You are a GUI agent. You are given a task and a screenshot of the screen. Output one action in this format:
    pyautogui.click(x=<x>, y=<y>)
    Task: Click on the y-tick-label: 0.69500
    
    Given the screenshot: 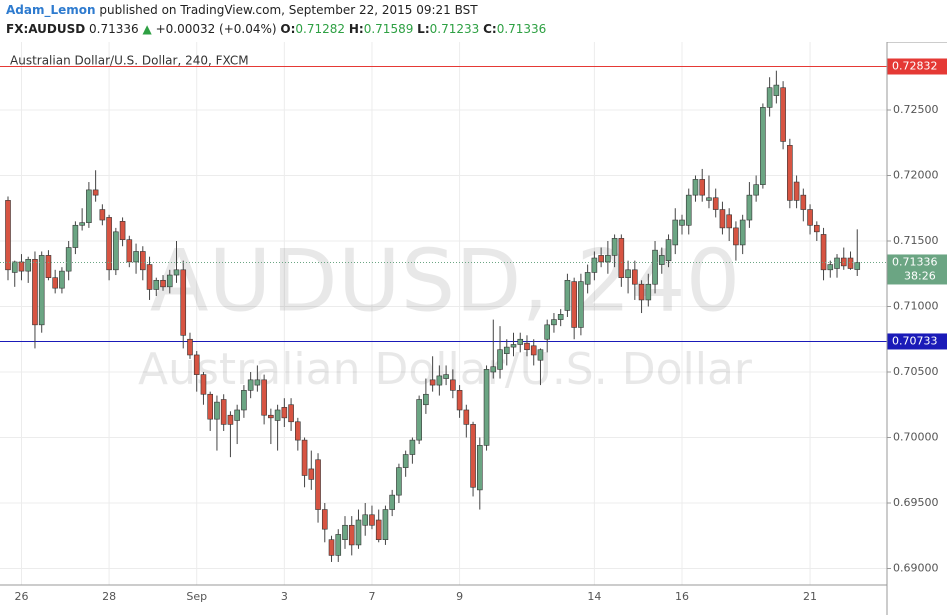 What is the action you would take?
    pyautogui.click(x=916, y=502)
    